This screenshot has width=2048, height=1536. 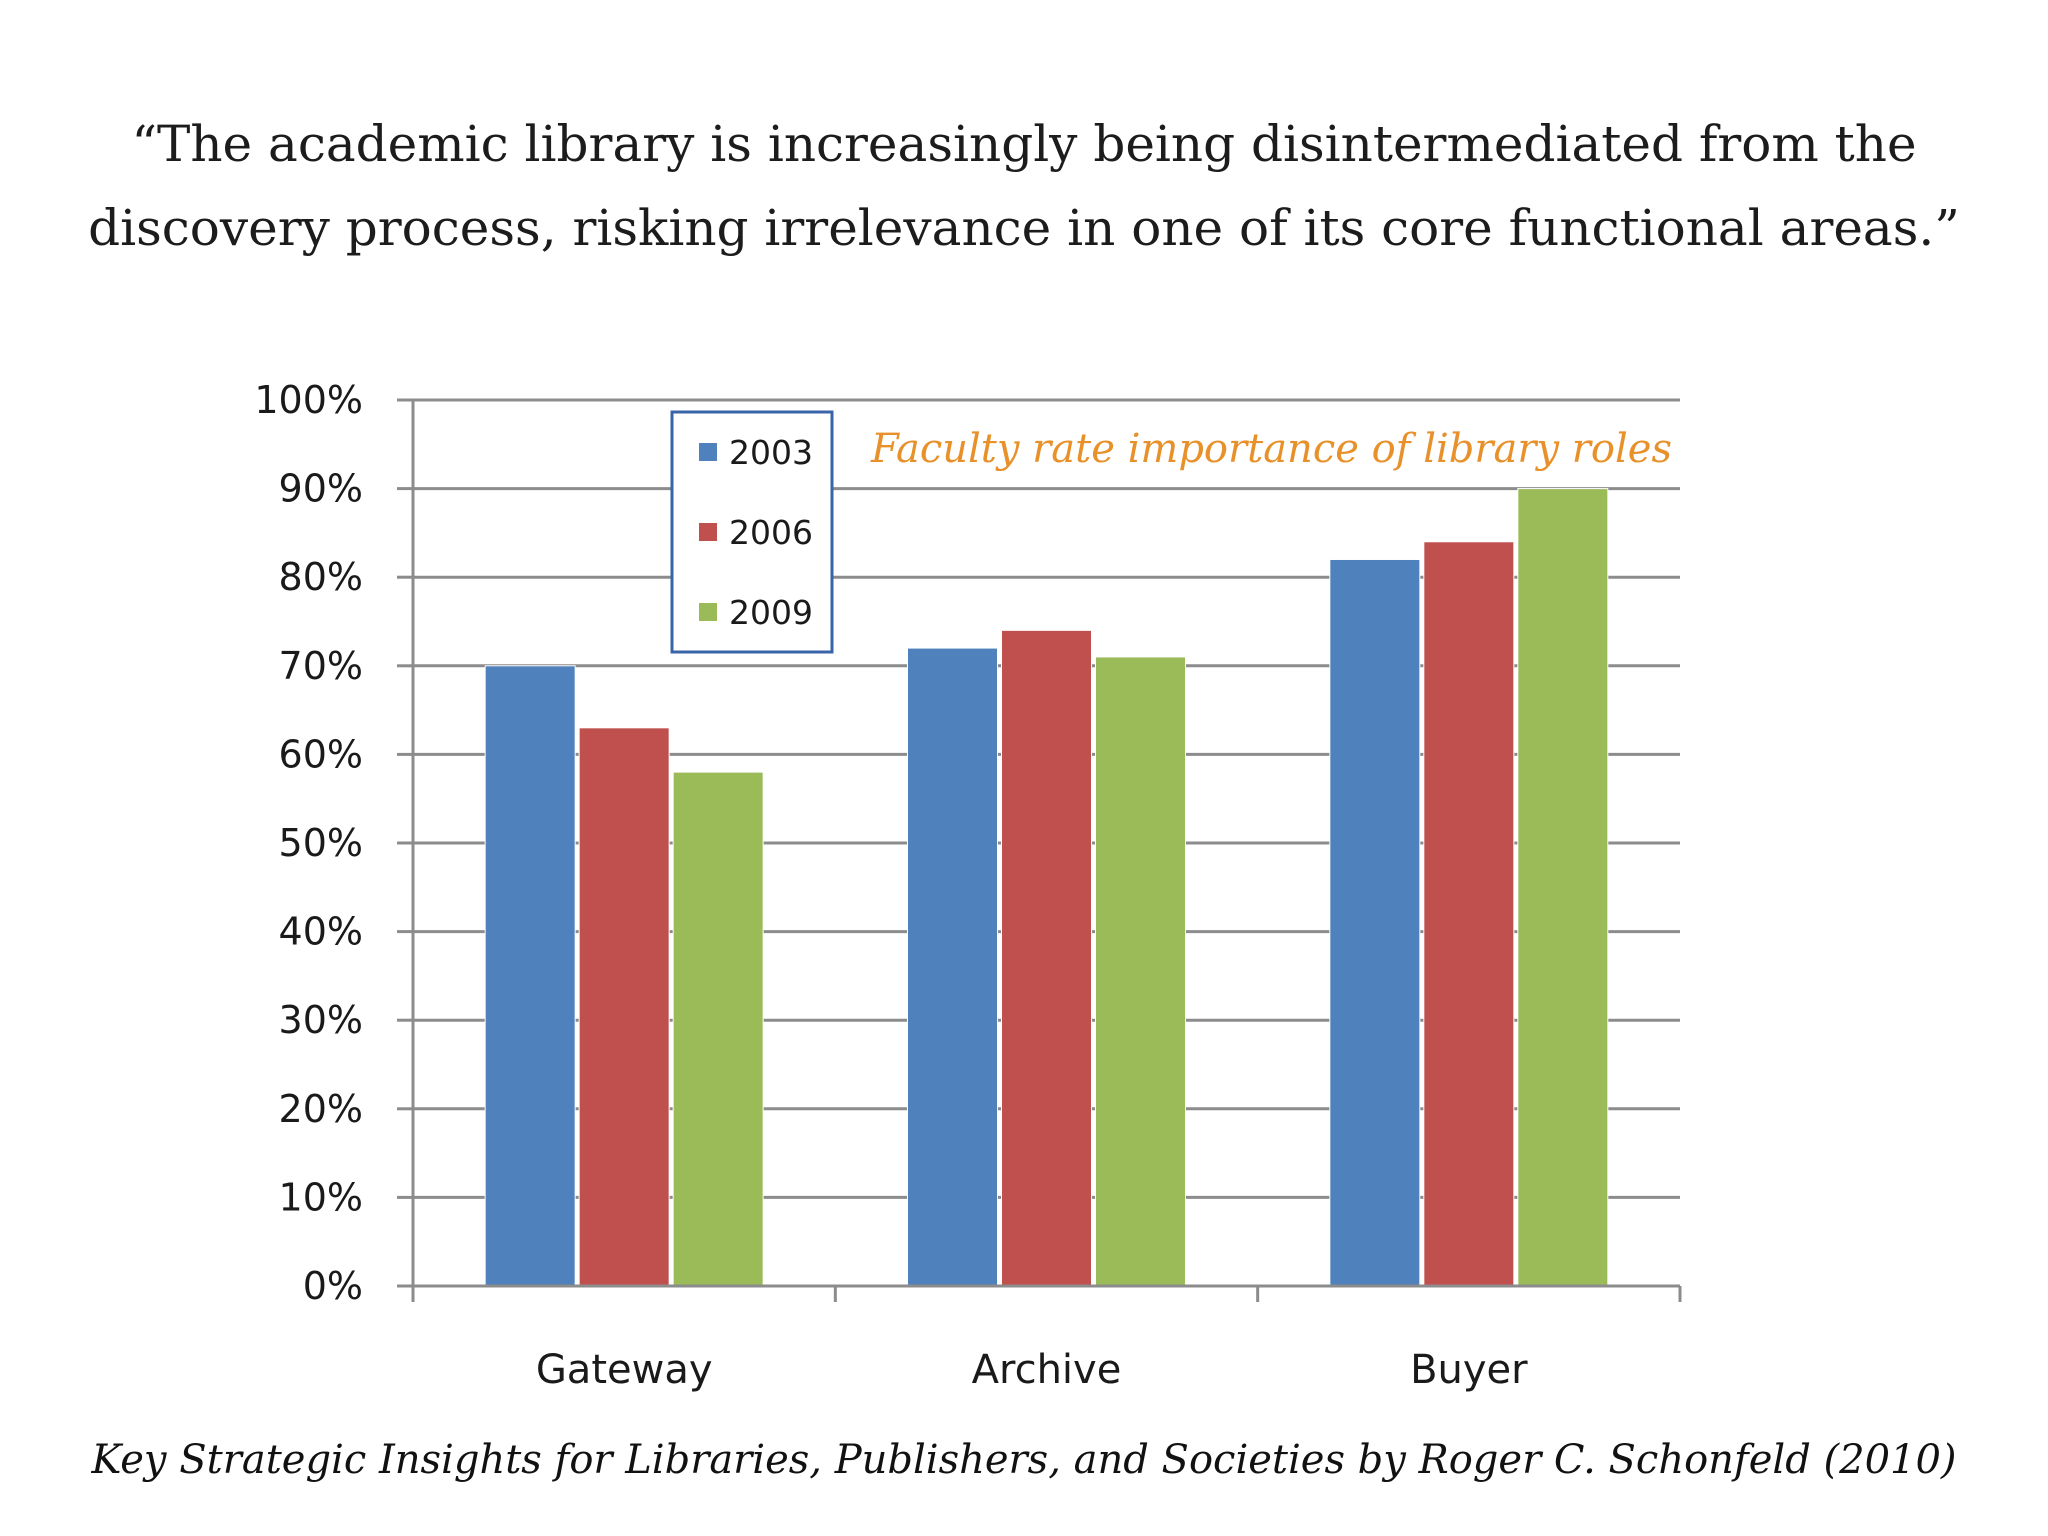 What do you see at coordinates (718, 1029) in the screenshot?
I see `bar-gateway-2009` at bounding box center [718, 1029].